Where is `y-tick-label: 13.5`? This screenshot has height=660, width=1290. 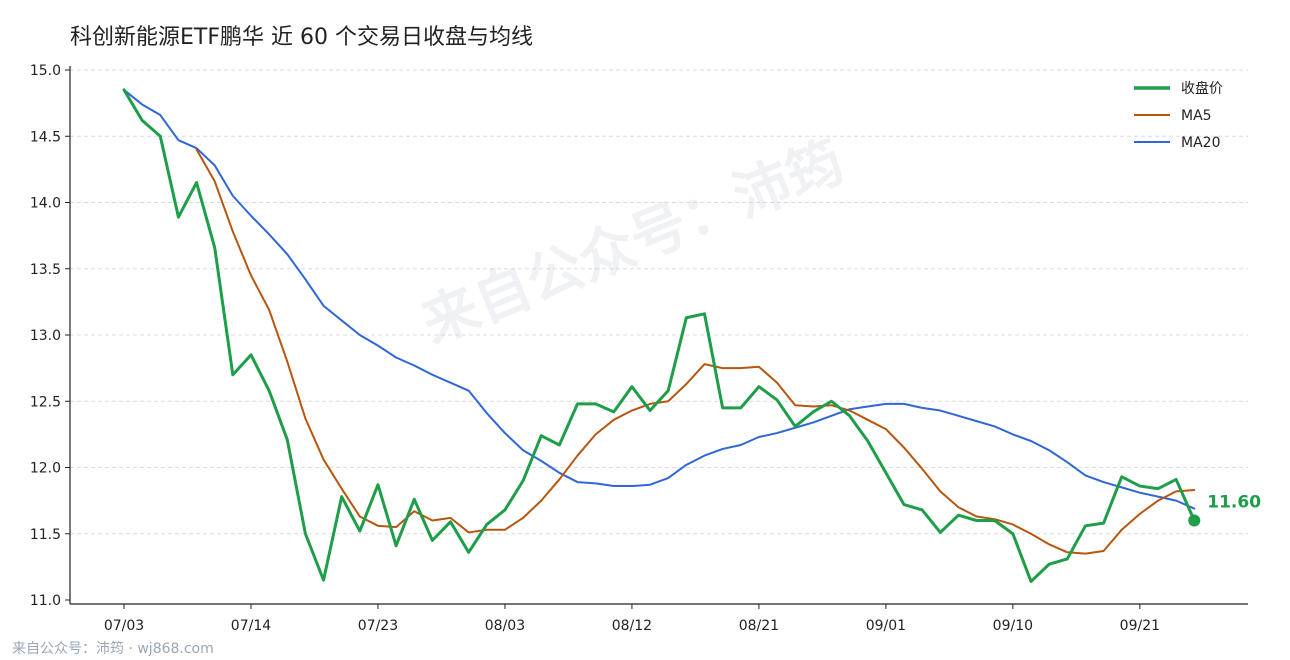 y-tick-label: 13.5 is located at coordinates (45, 270).